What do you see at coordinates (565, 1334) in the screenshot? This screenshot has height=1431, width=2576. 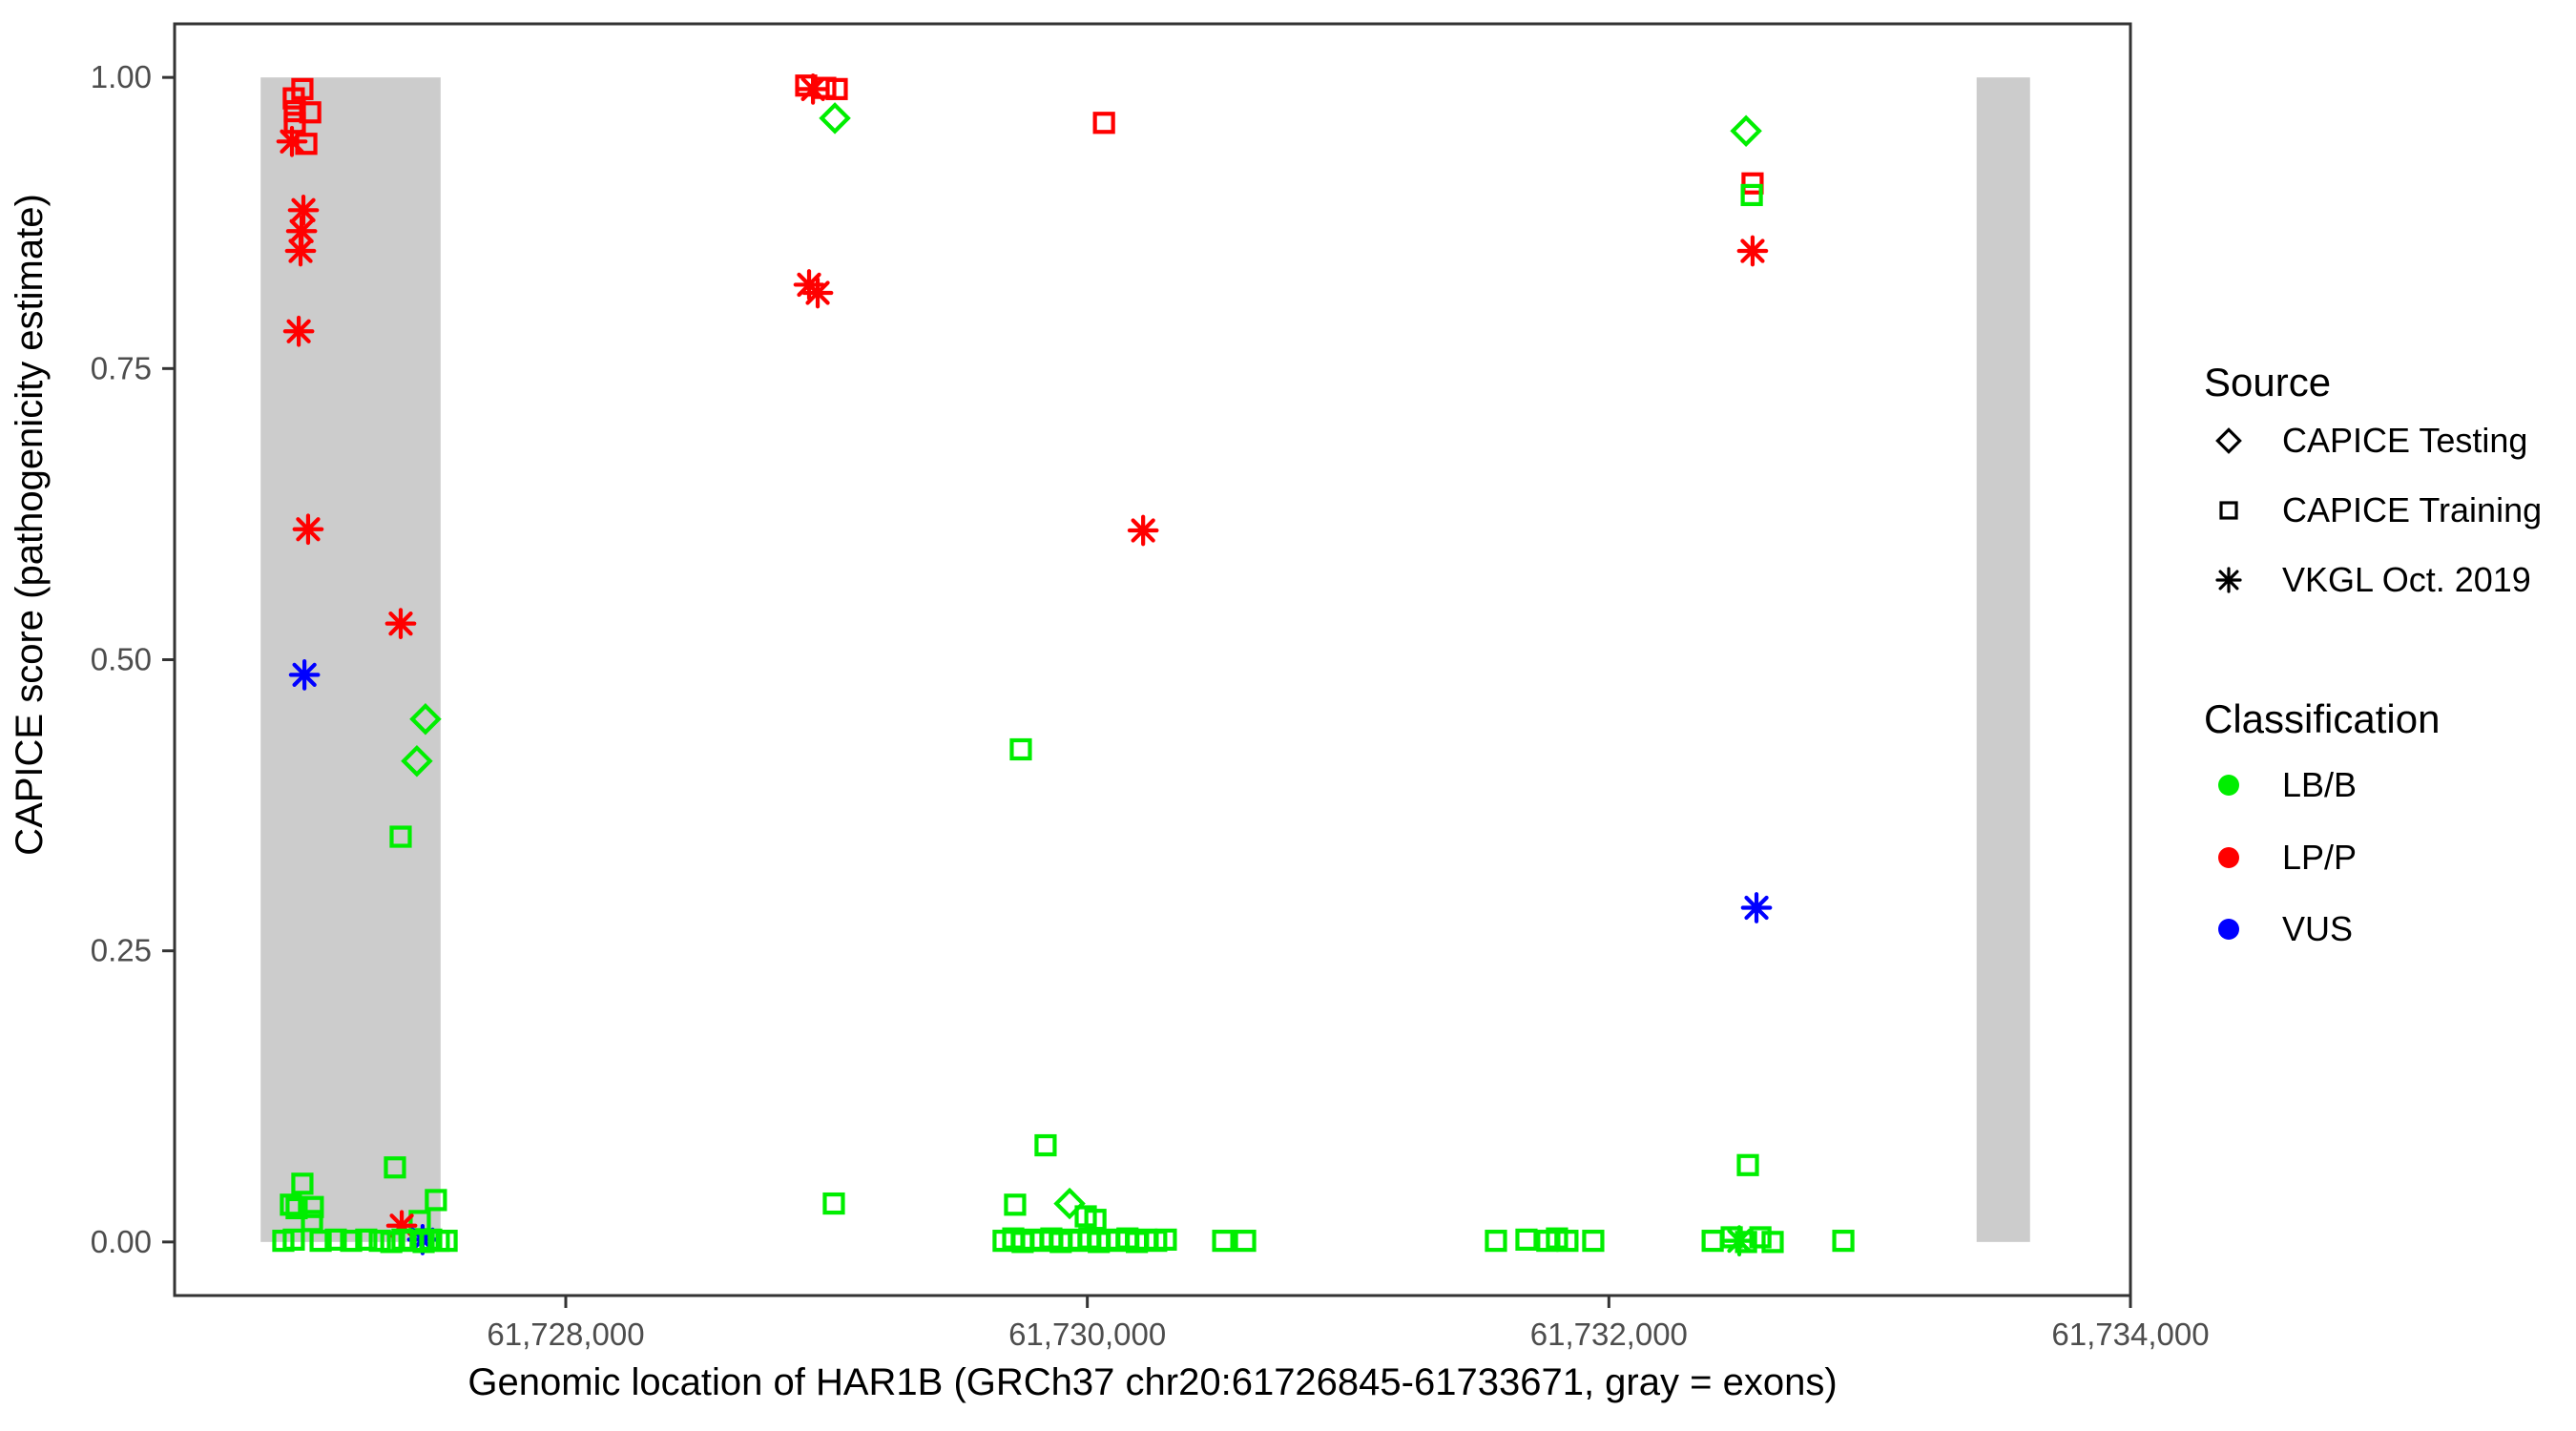 I see `x-tick-label: 61,728,000` at bounding box center [565, 1334].